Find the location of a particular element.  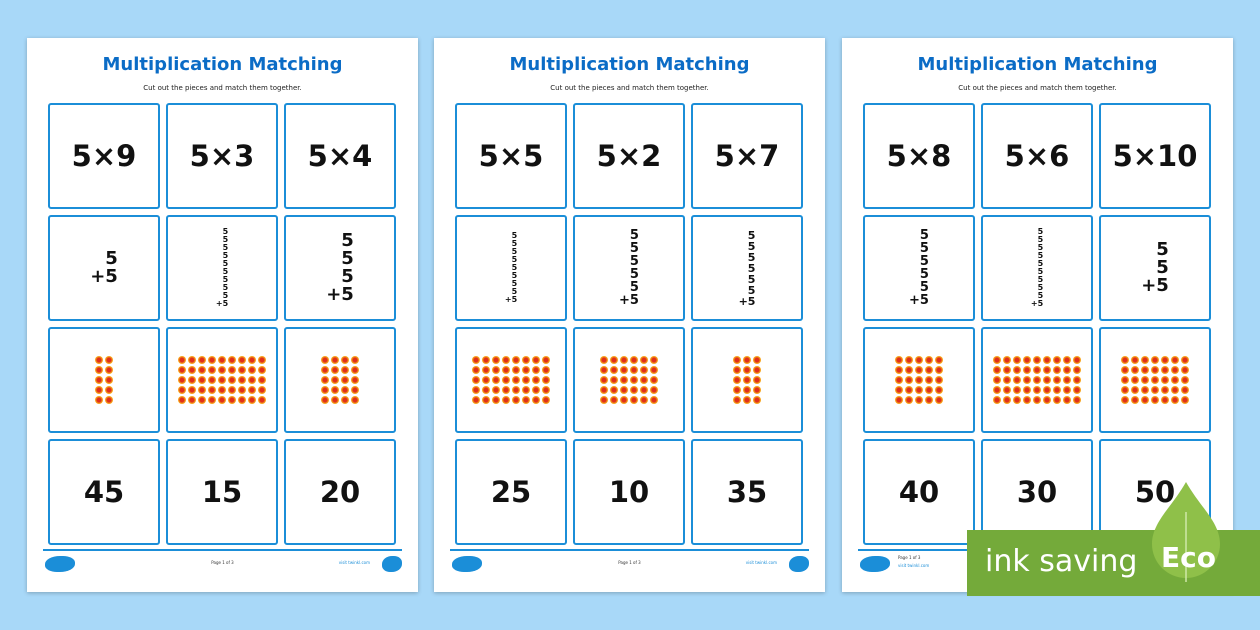

answer-card: 15 is located at coordinates (222, 492).